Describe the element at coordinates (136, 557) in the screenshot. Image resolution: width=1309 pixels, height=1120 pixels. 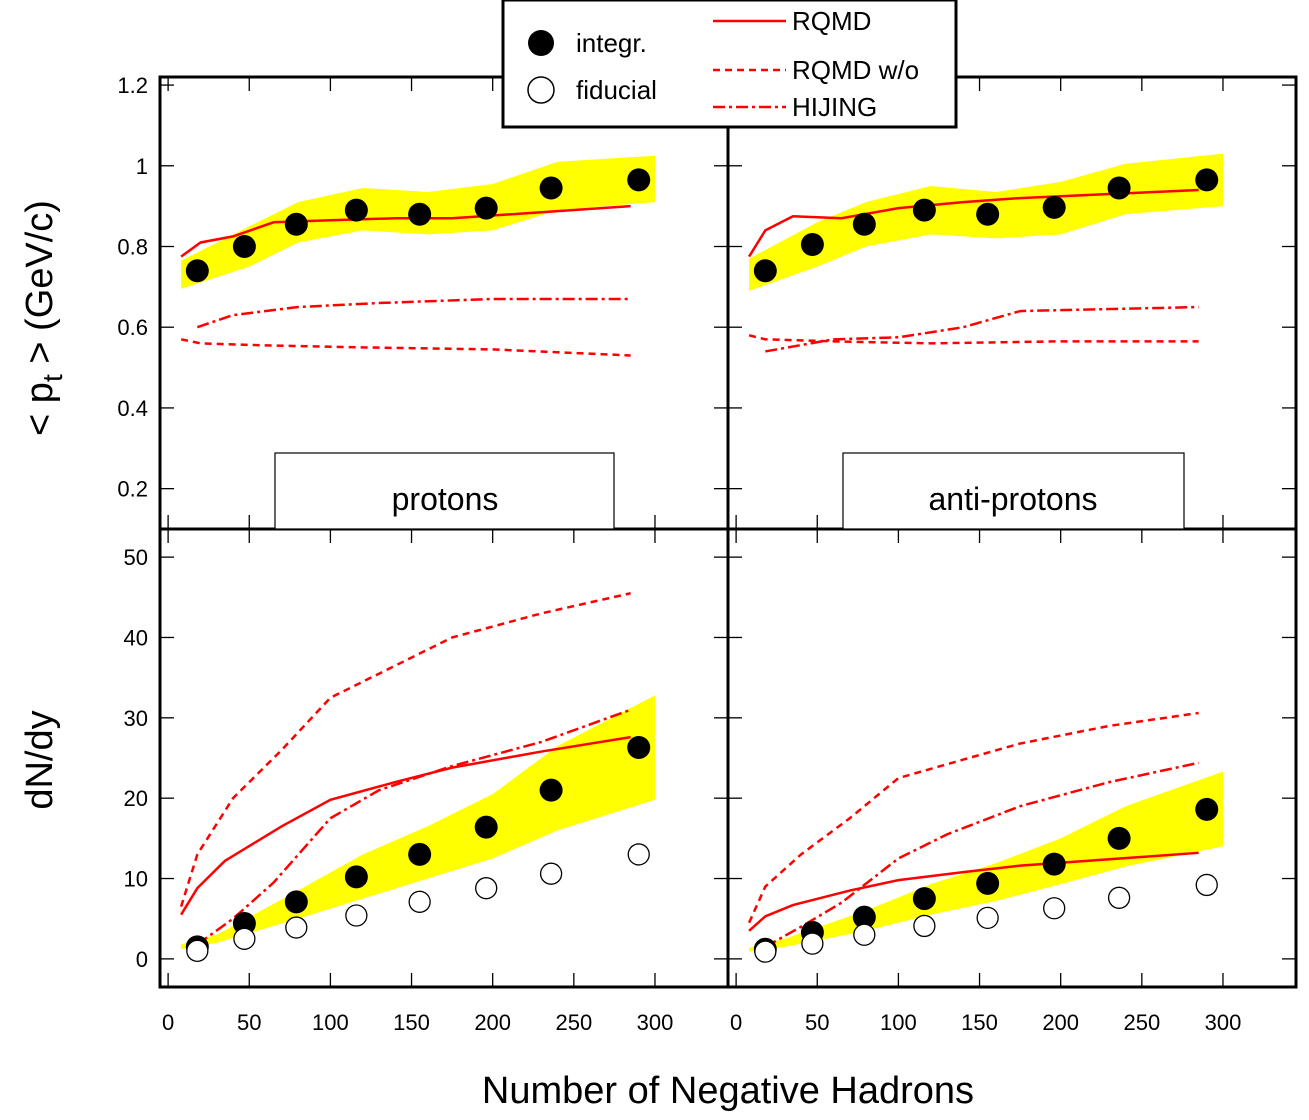
I see `y-tick-label: 50` at that location.